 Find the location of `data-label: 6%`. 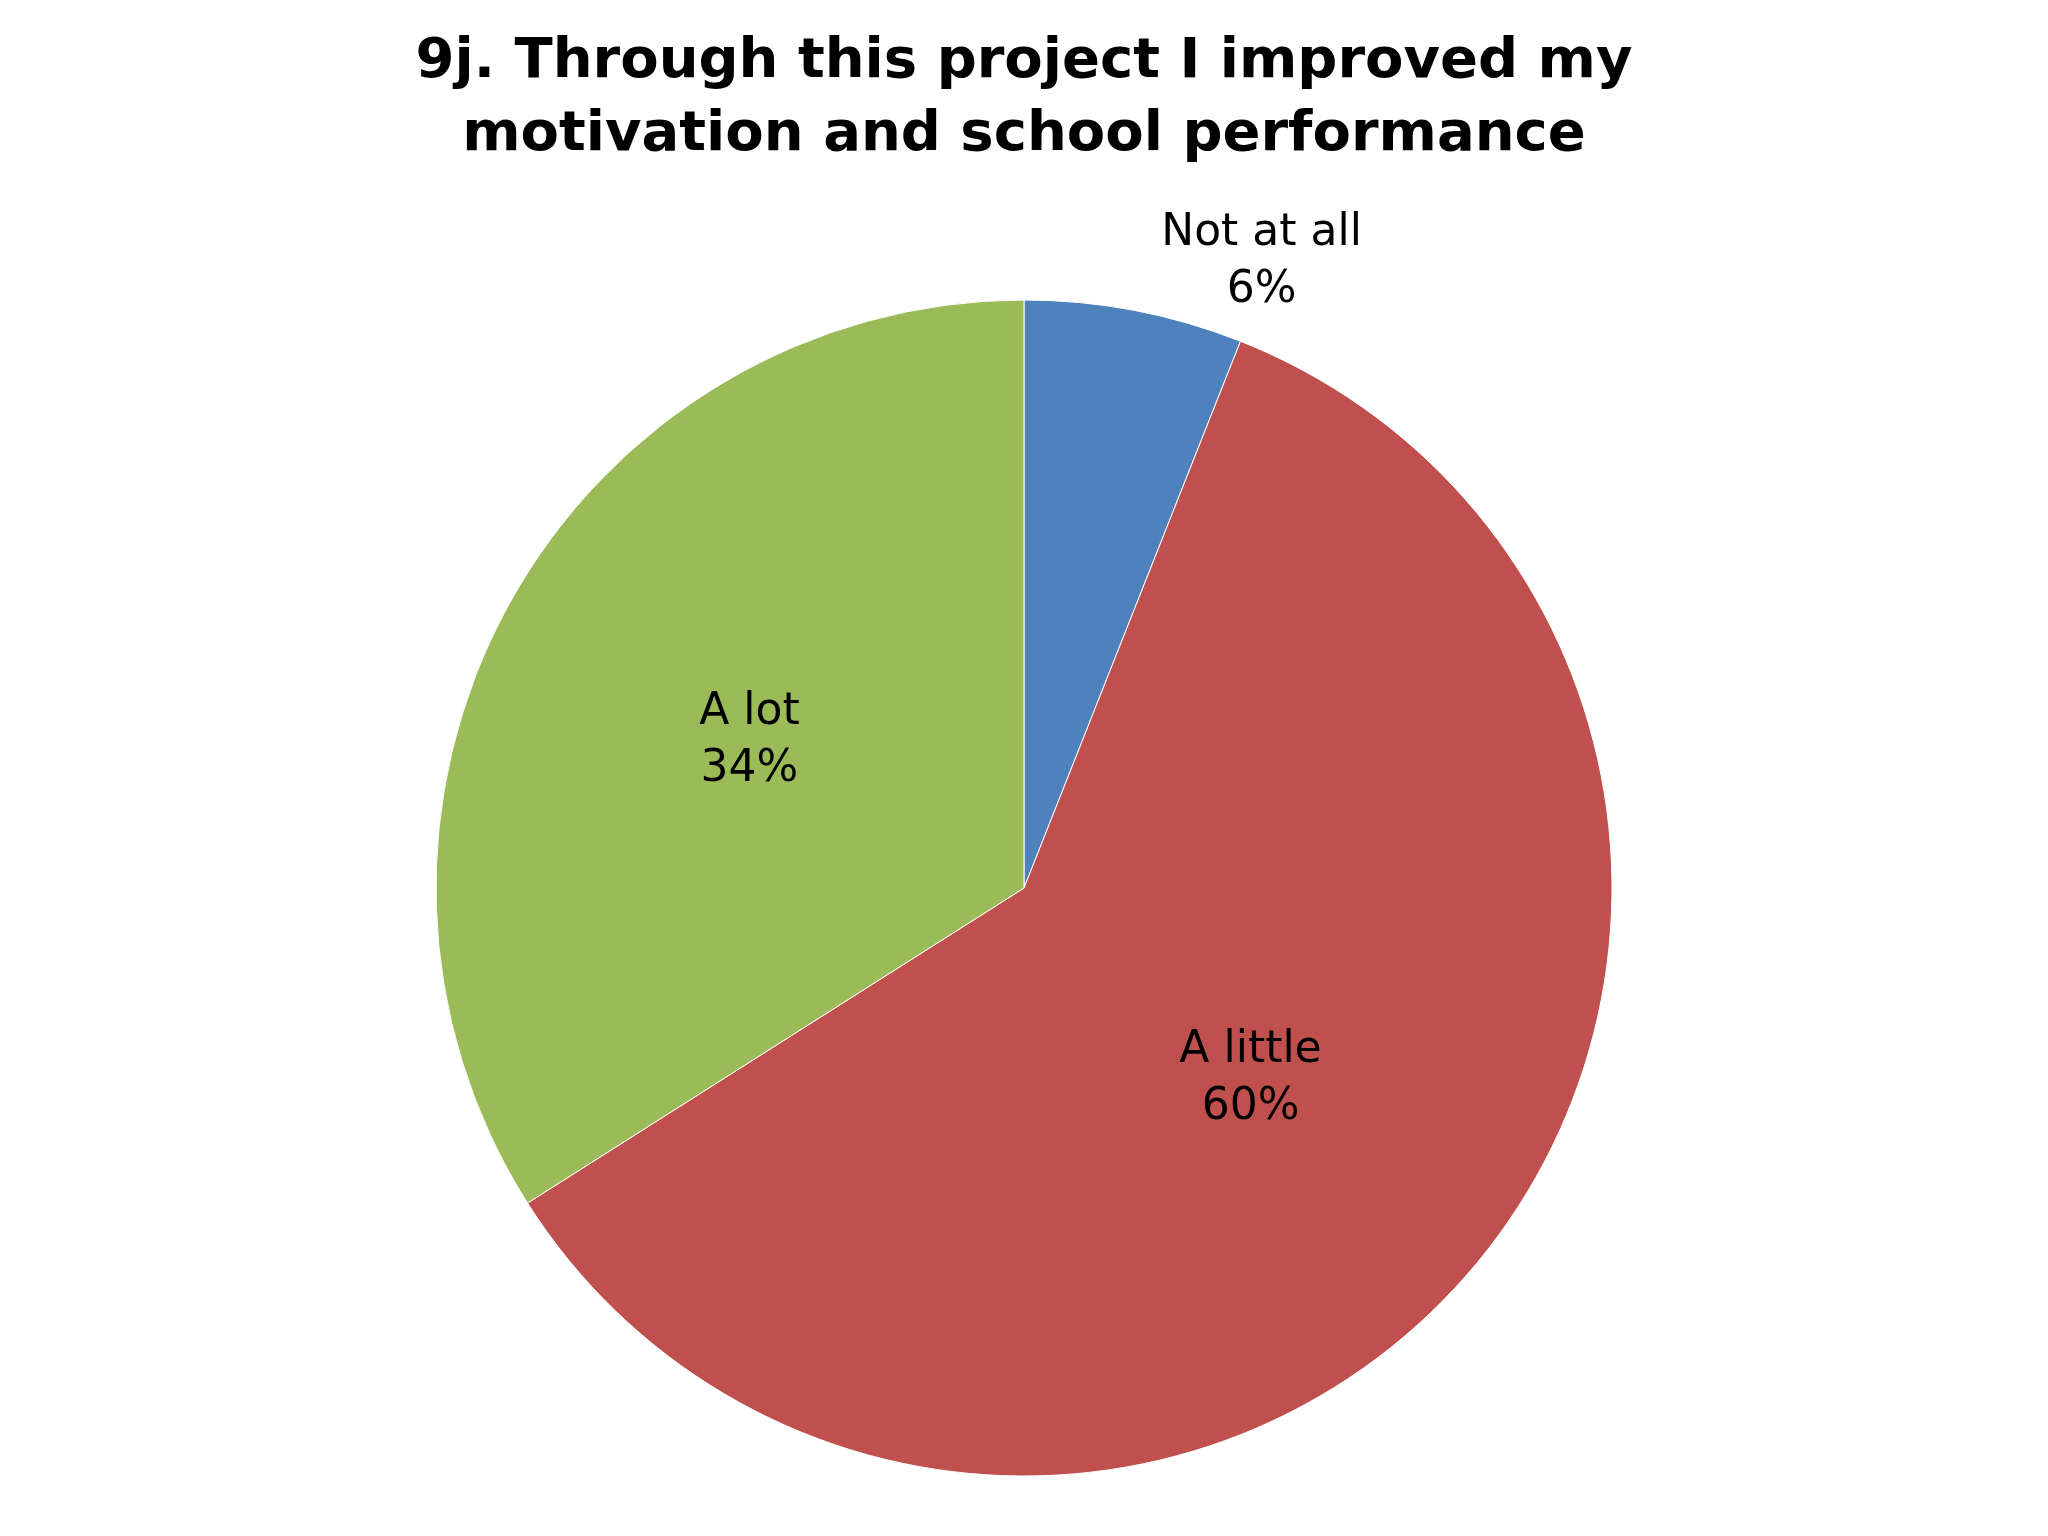

data-label: 6% is located at coordinates (1261, 287).